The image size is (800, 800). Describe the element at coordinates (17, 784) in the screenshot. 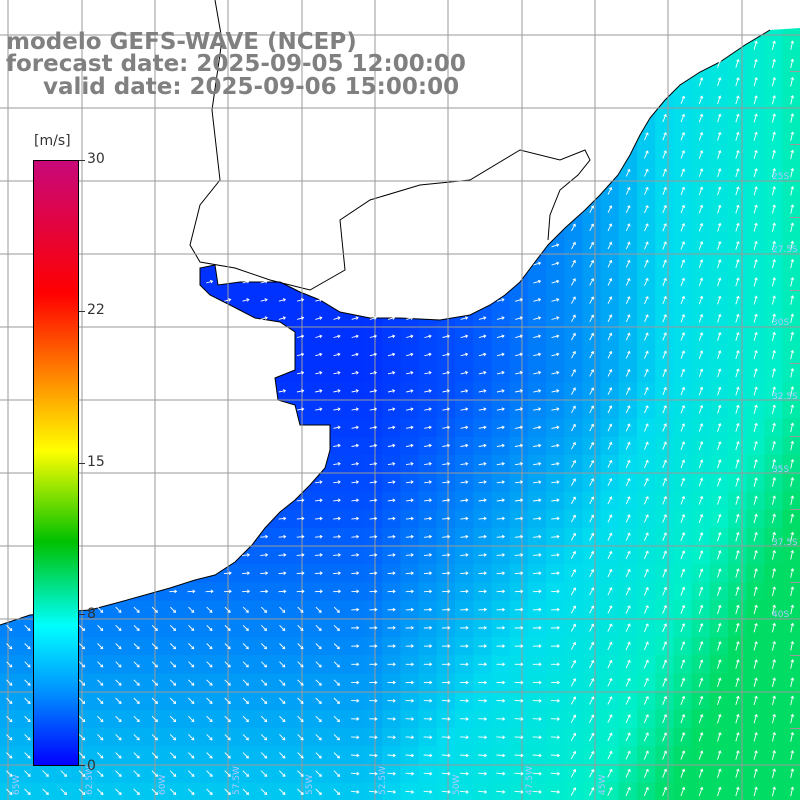

I see `longitude-label: 65W` at that location.